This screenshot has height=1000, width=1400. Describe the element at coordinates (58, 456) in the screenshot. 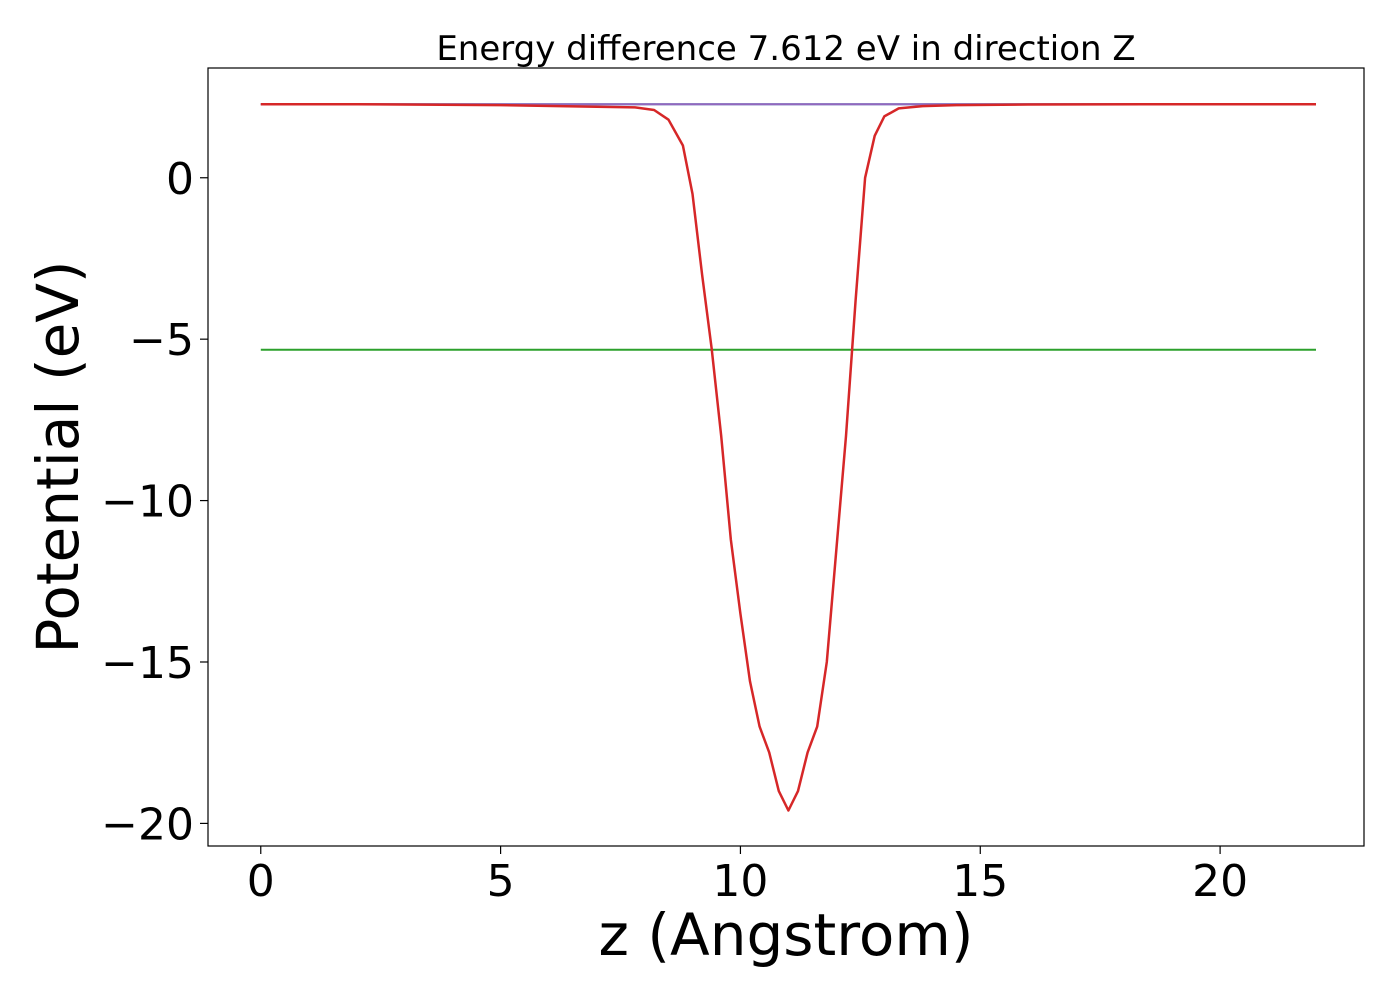

I see `y-axis-label: Potential (eV)` at that location.